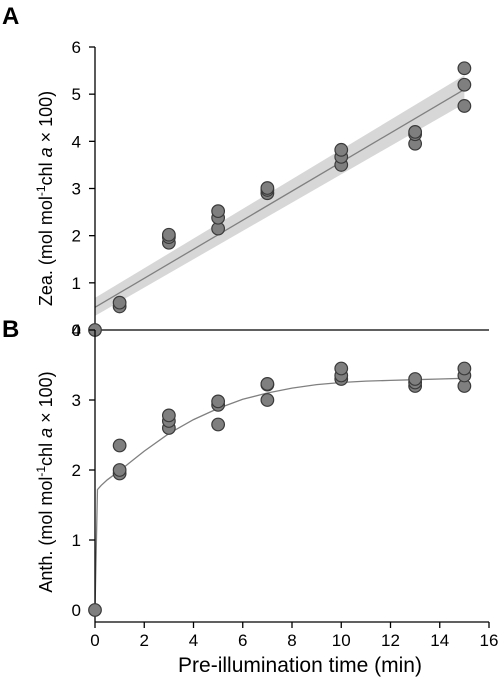  What do you see at coordinates (46, 251) in the screenshot?
I see `panel-a-ylabel-pre: Zea. (mol mol` at bounding box center [46, 251].